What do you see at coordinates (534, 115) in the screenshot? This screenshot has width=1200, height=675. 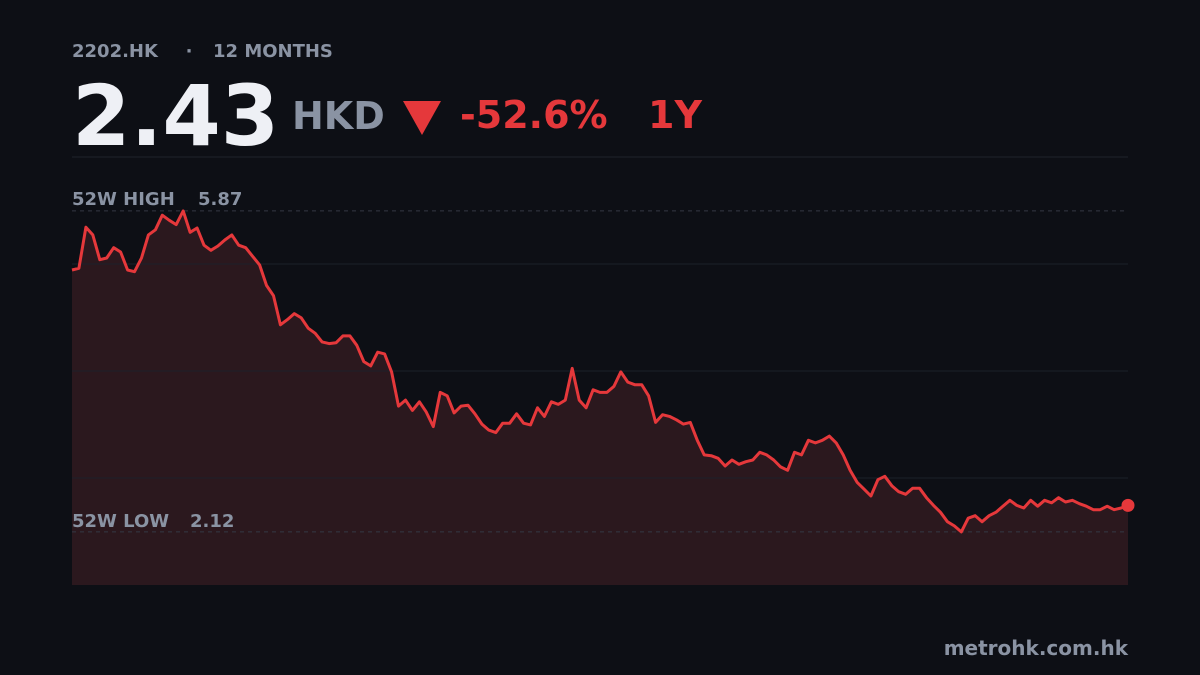 I see `change: -52.6%` at bounding box center [534, 115].